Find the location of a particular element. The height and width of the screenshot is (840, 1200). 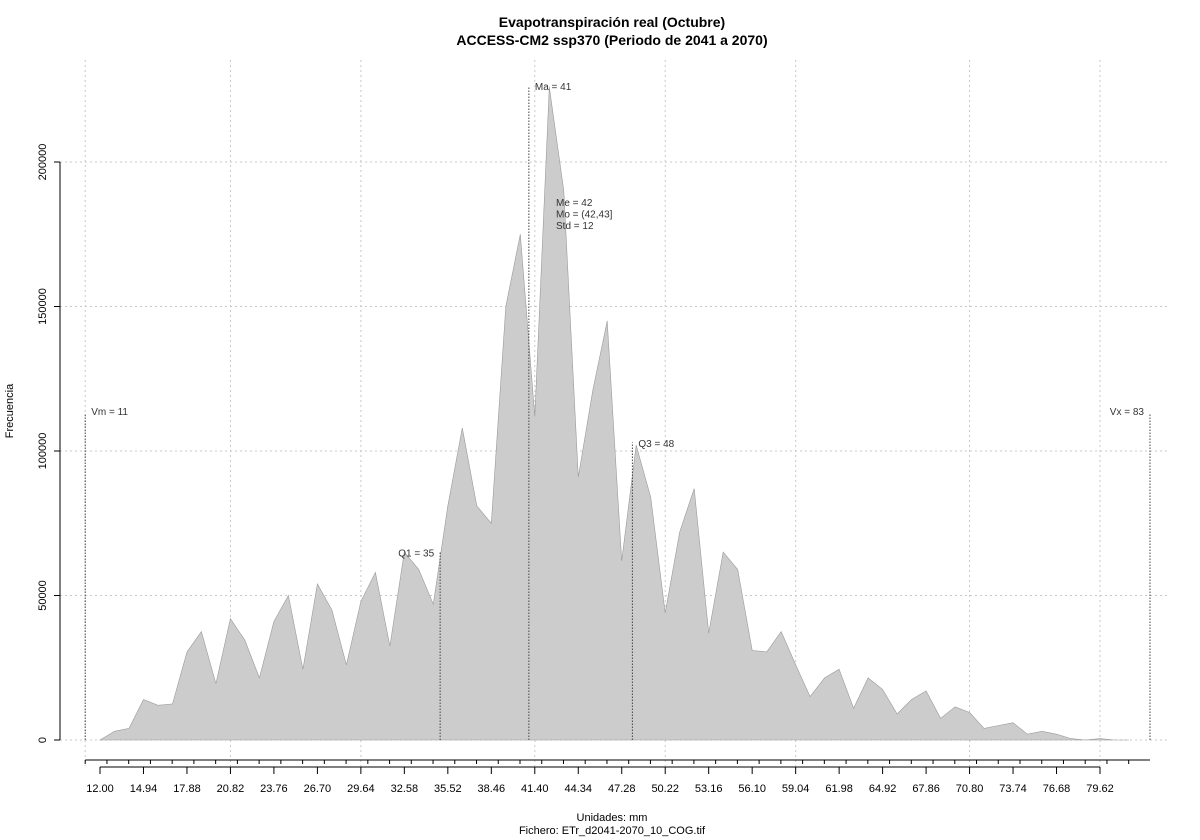

x-tick-label: 79.62 is located at coordinates (1100, 789).